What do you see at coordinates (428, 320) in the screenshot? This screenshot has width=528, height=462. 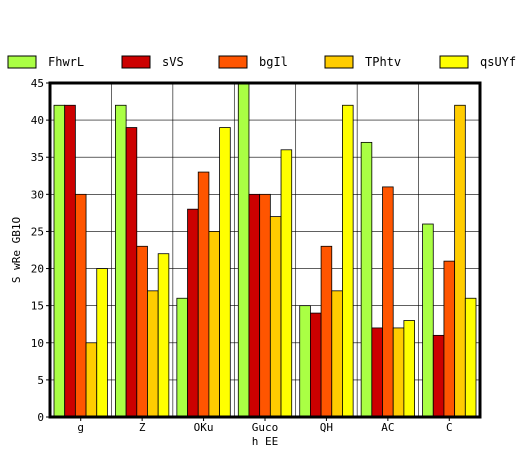 I see `bar-FhwrL-C` at bounding box center [428, 320].